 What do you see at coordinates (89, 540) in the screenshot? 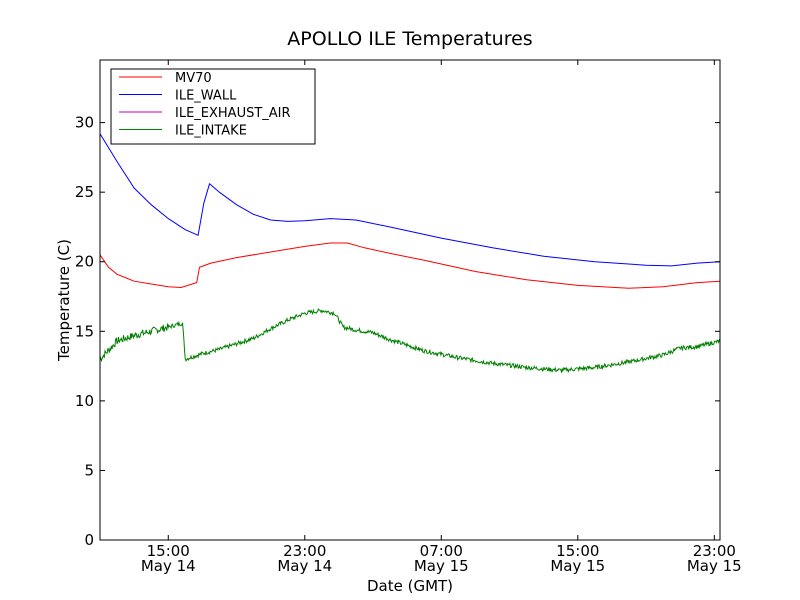
I see `y-tick-label: 0` at bounding box center [89, 540].